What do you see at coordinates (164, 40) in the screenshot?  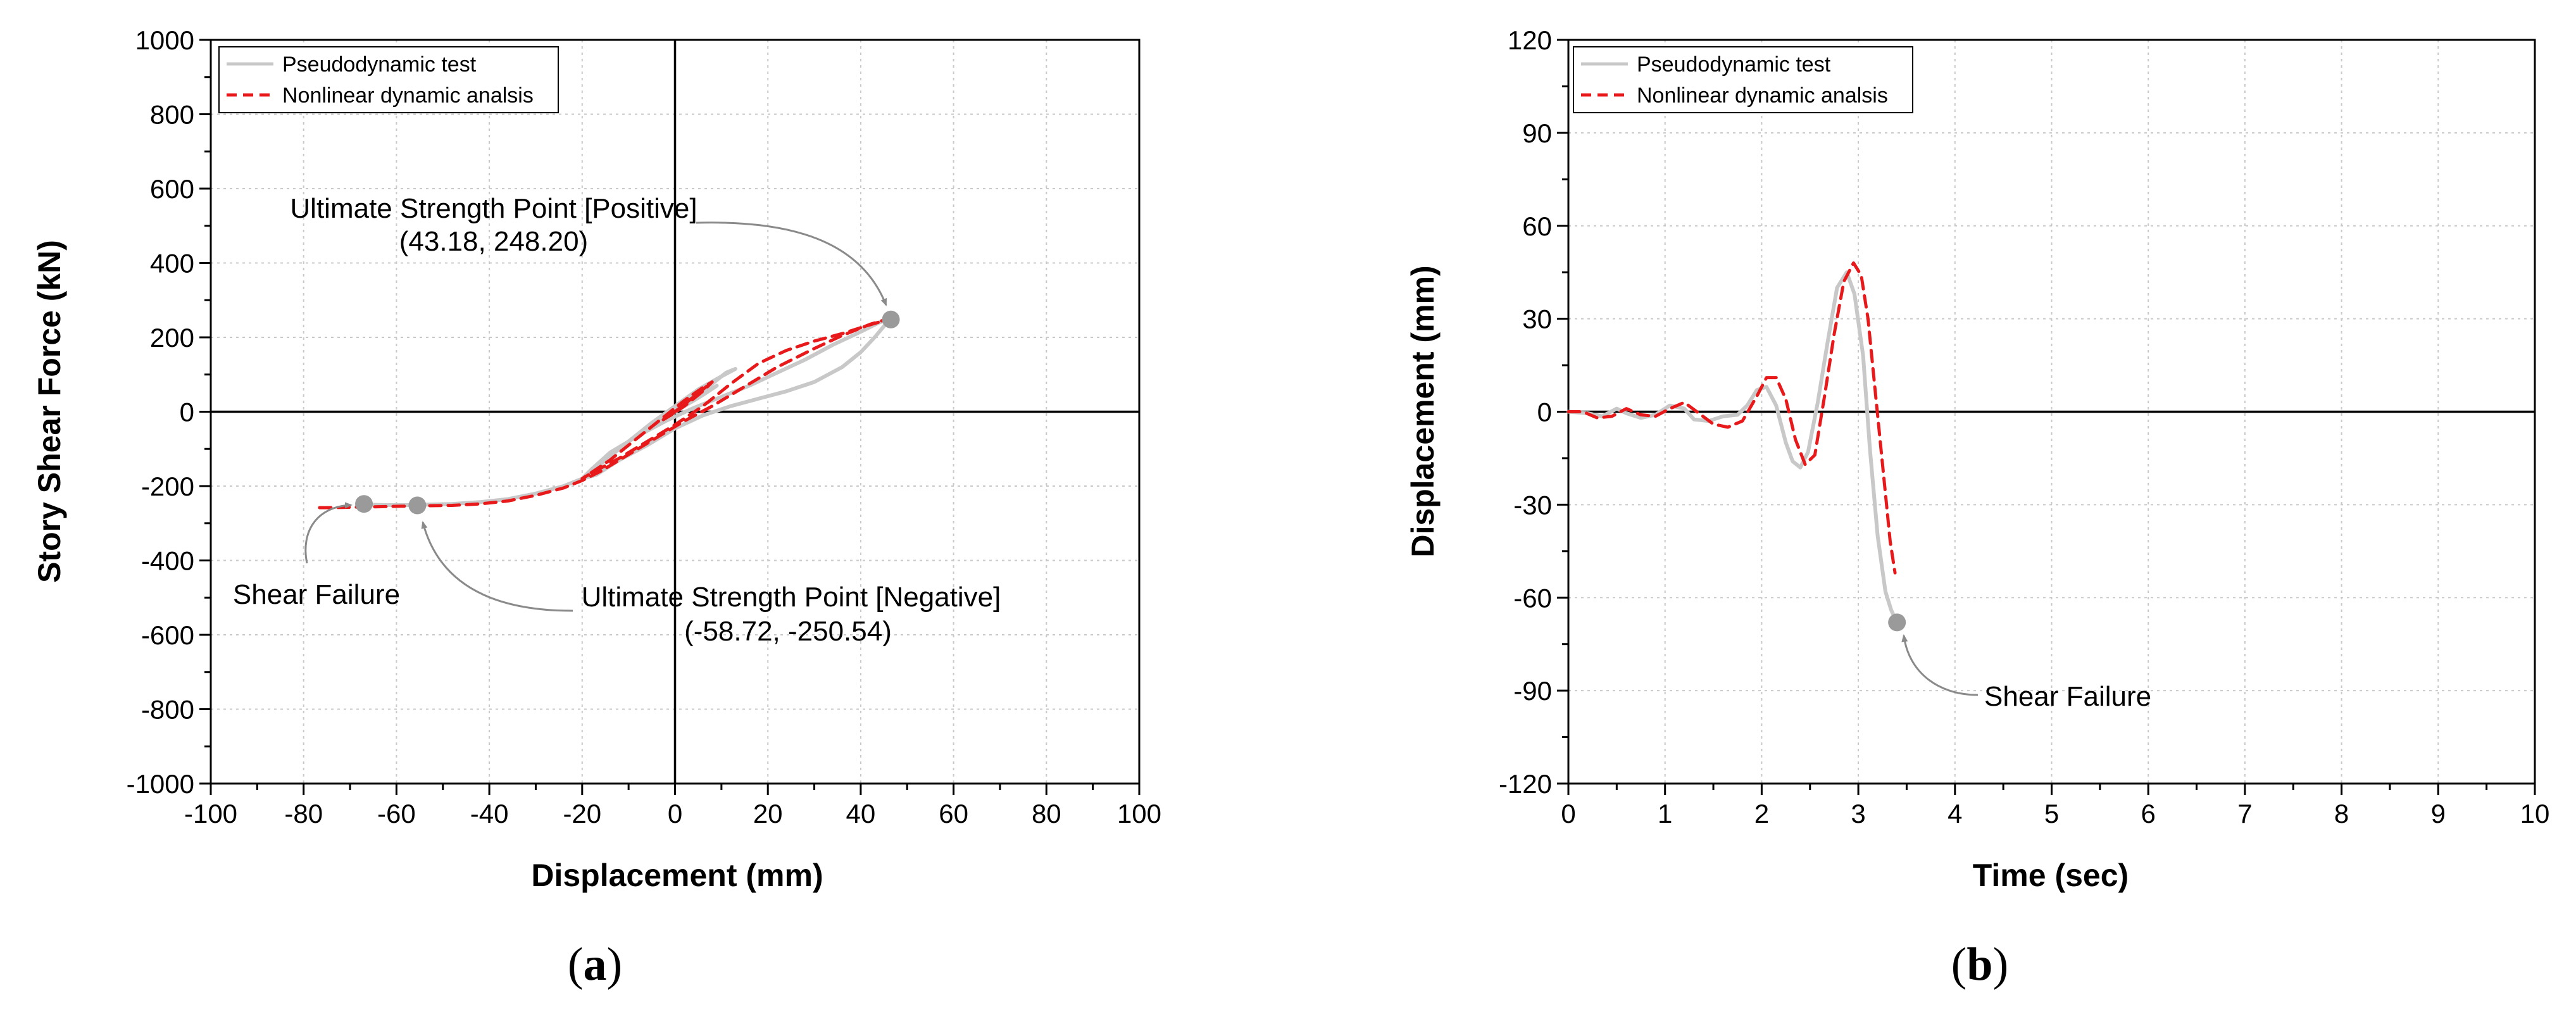 I see `y-tick-label: 1000` at bounding box center [164, 40].